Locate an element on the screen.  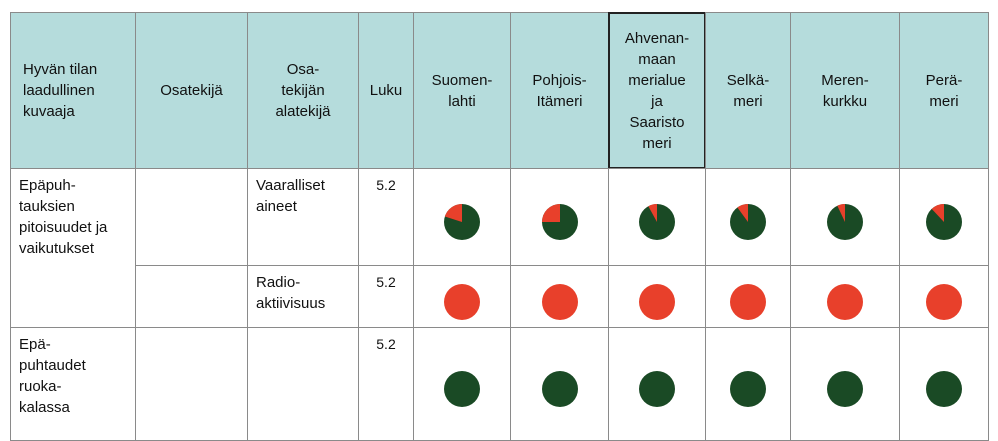
header-cell: Ahvenan- maan merialue ja Saaristo meri is located at coordinates (657, 90).